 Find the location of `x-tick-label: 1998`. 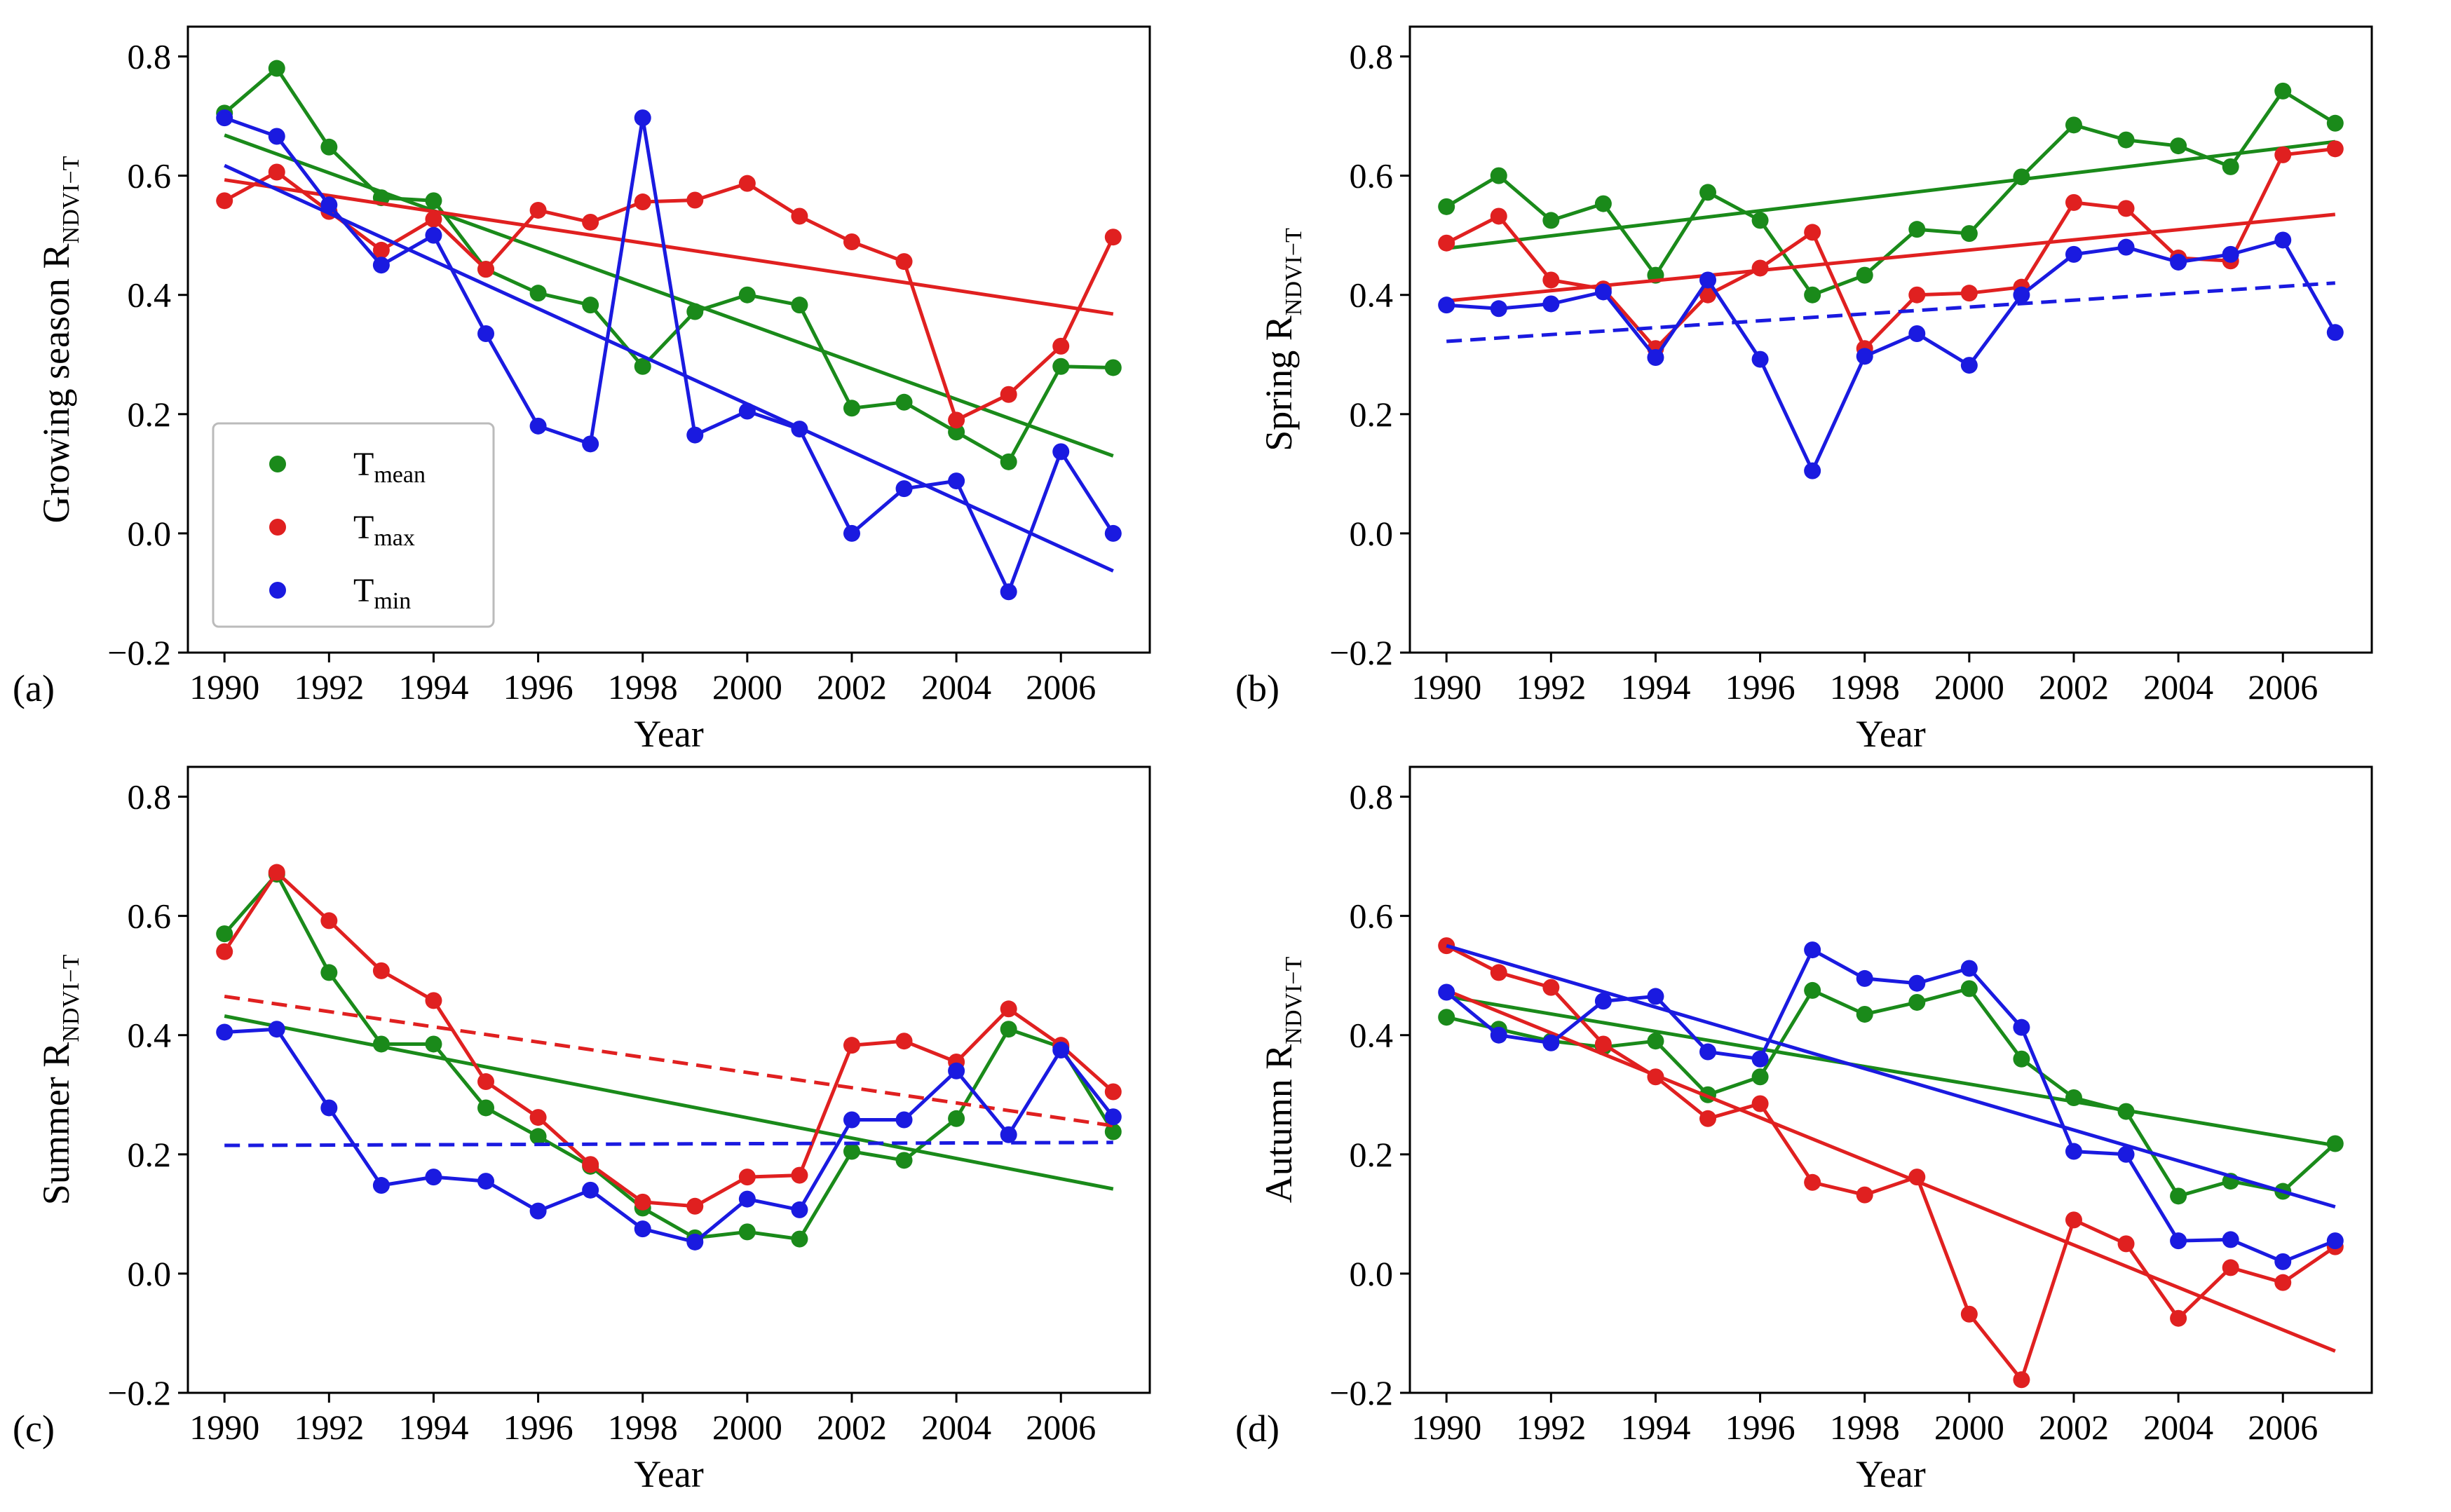

x-tick-label: 1998 is located at coordinates (1865, 1427).